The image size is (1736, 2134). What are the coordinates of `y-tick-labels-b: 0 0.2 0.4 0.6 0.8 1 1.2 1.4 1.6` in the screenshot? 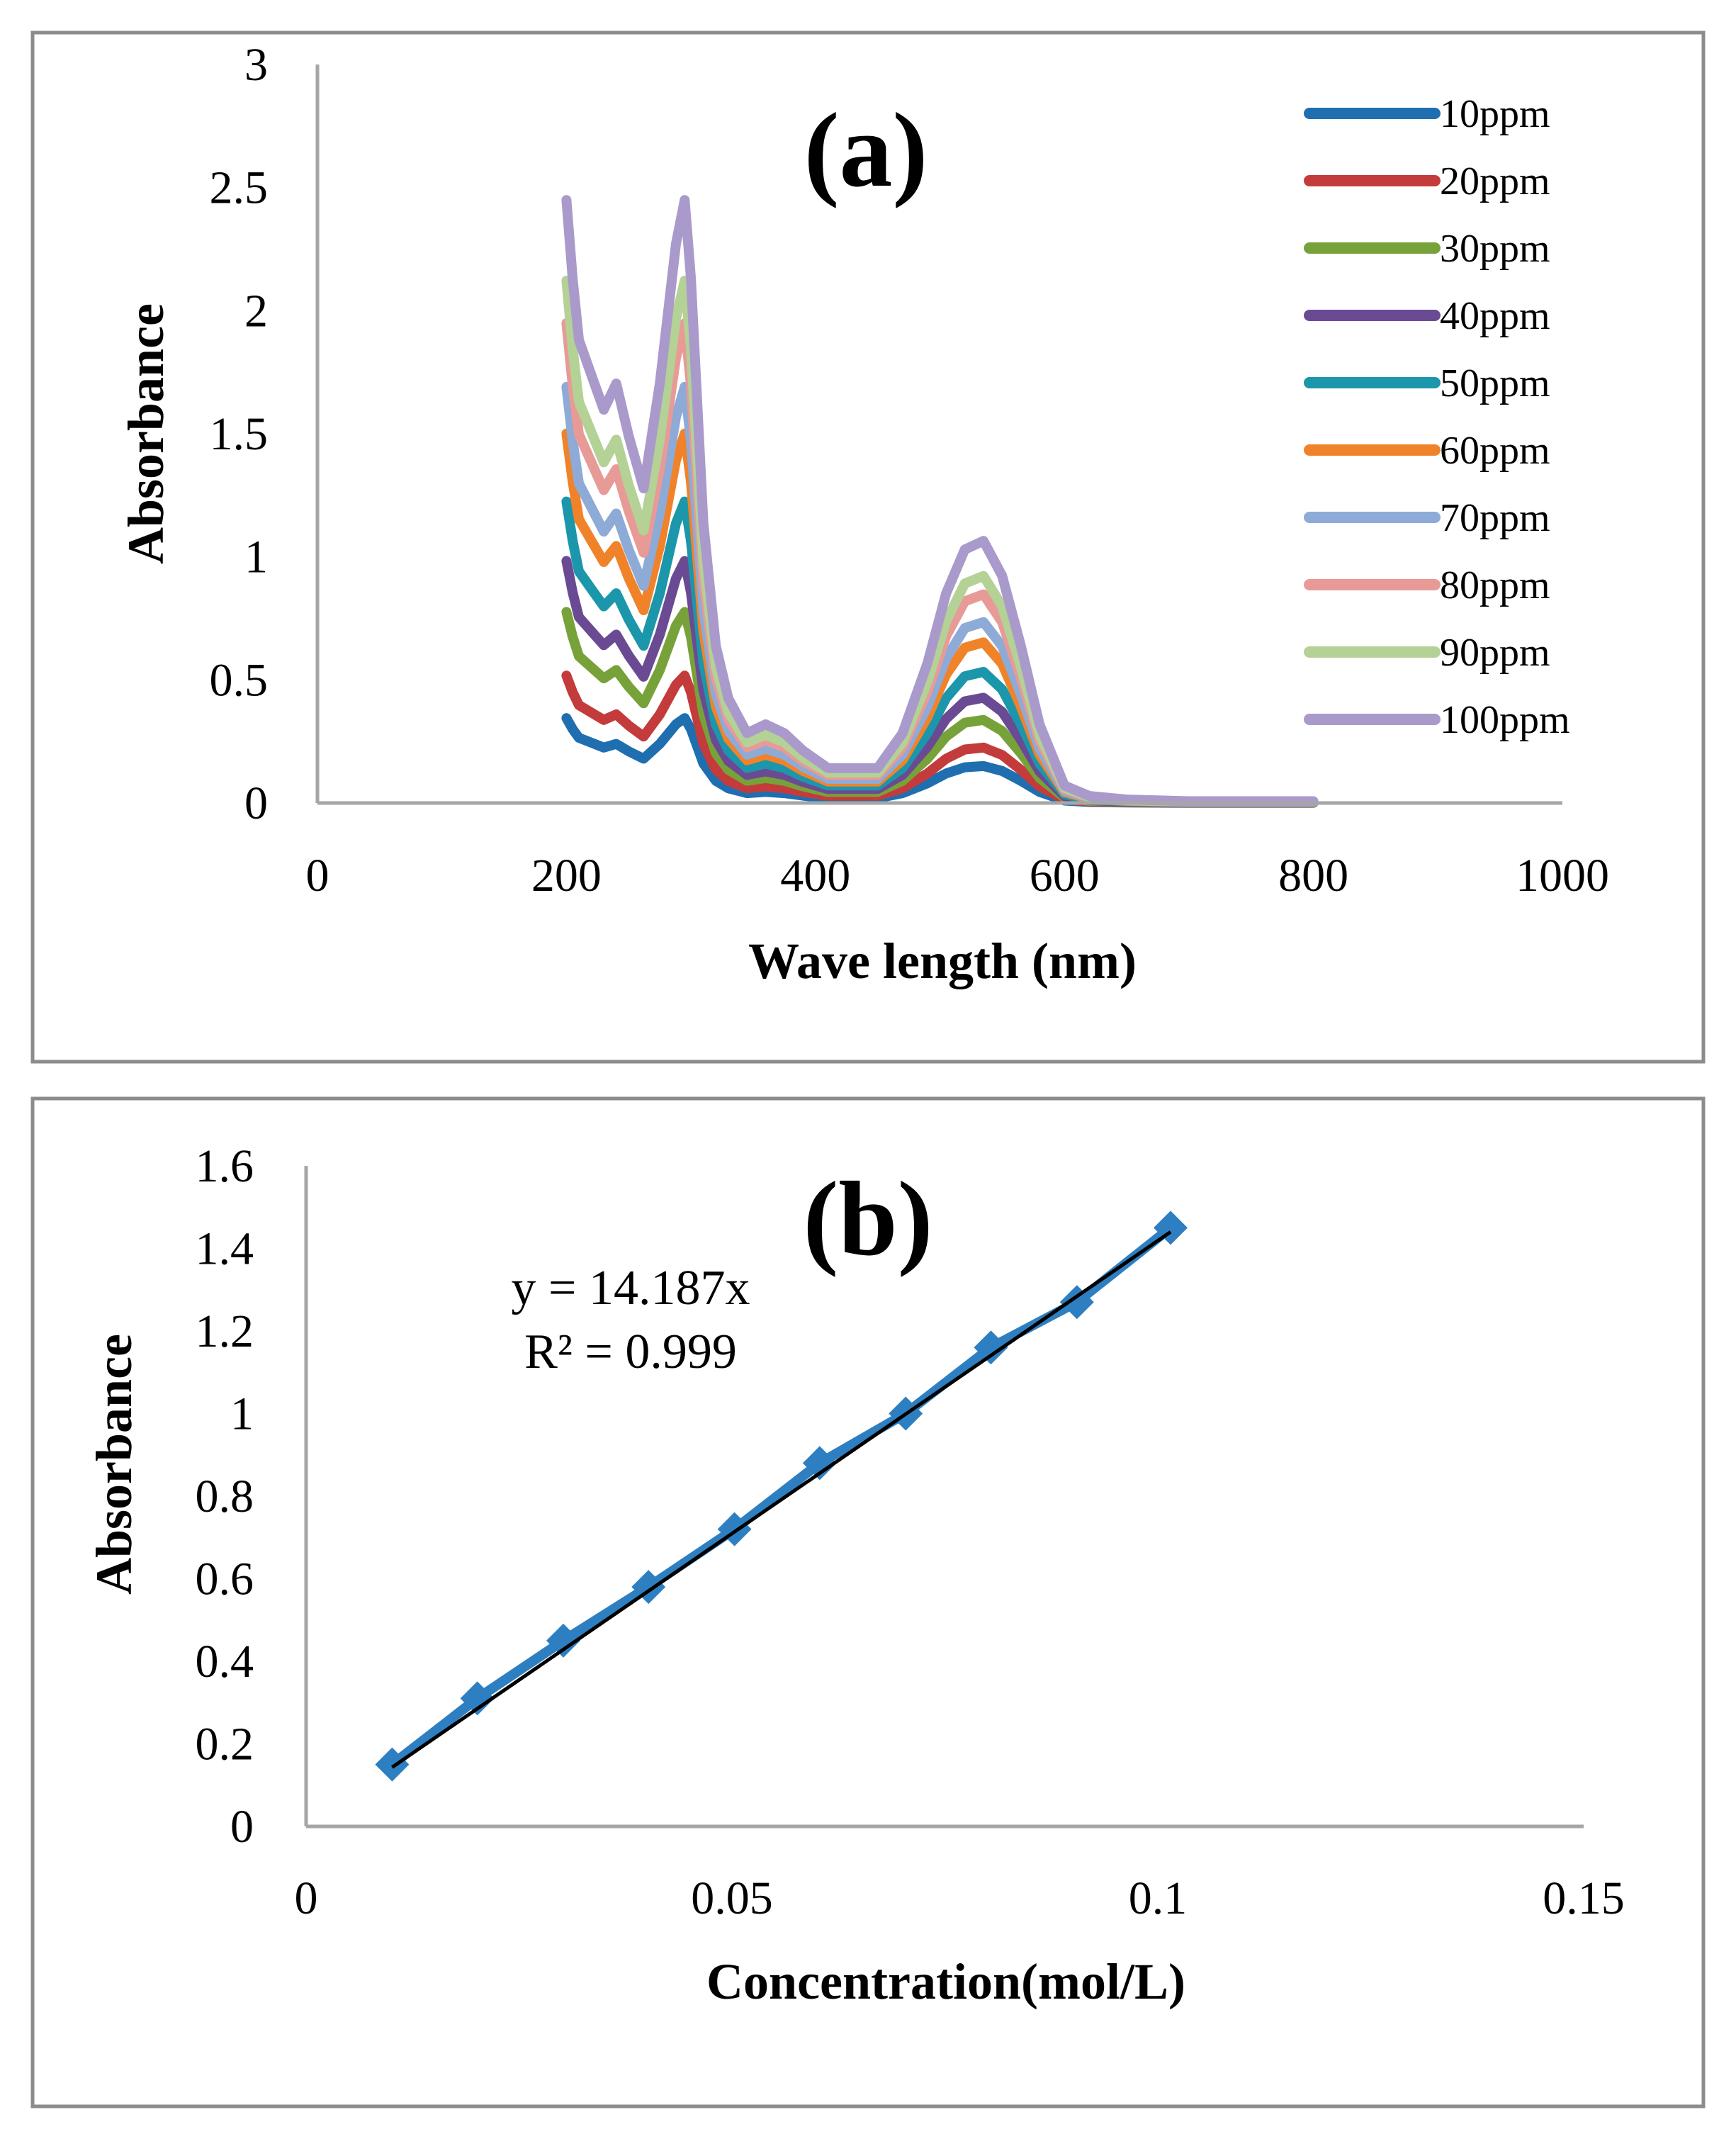 It's located at (225, 1496).